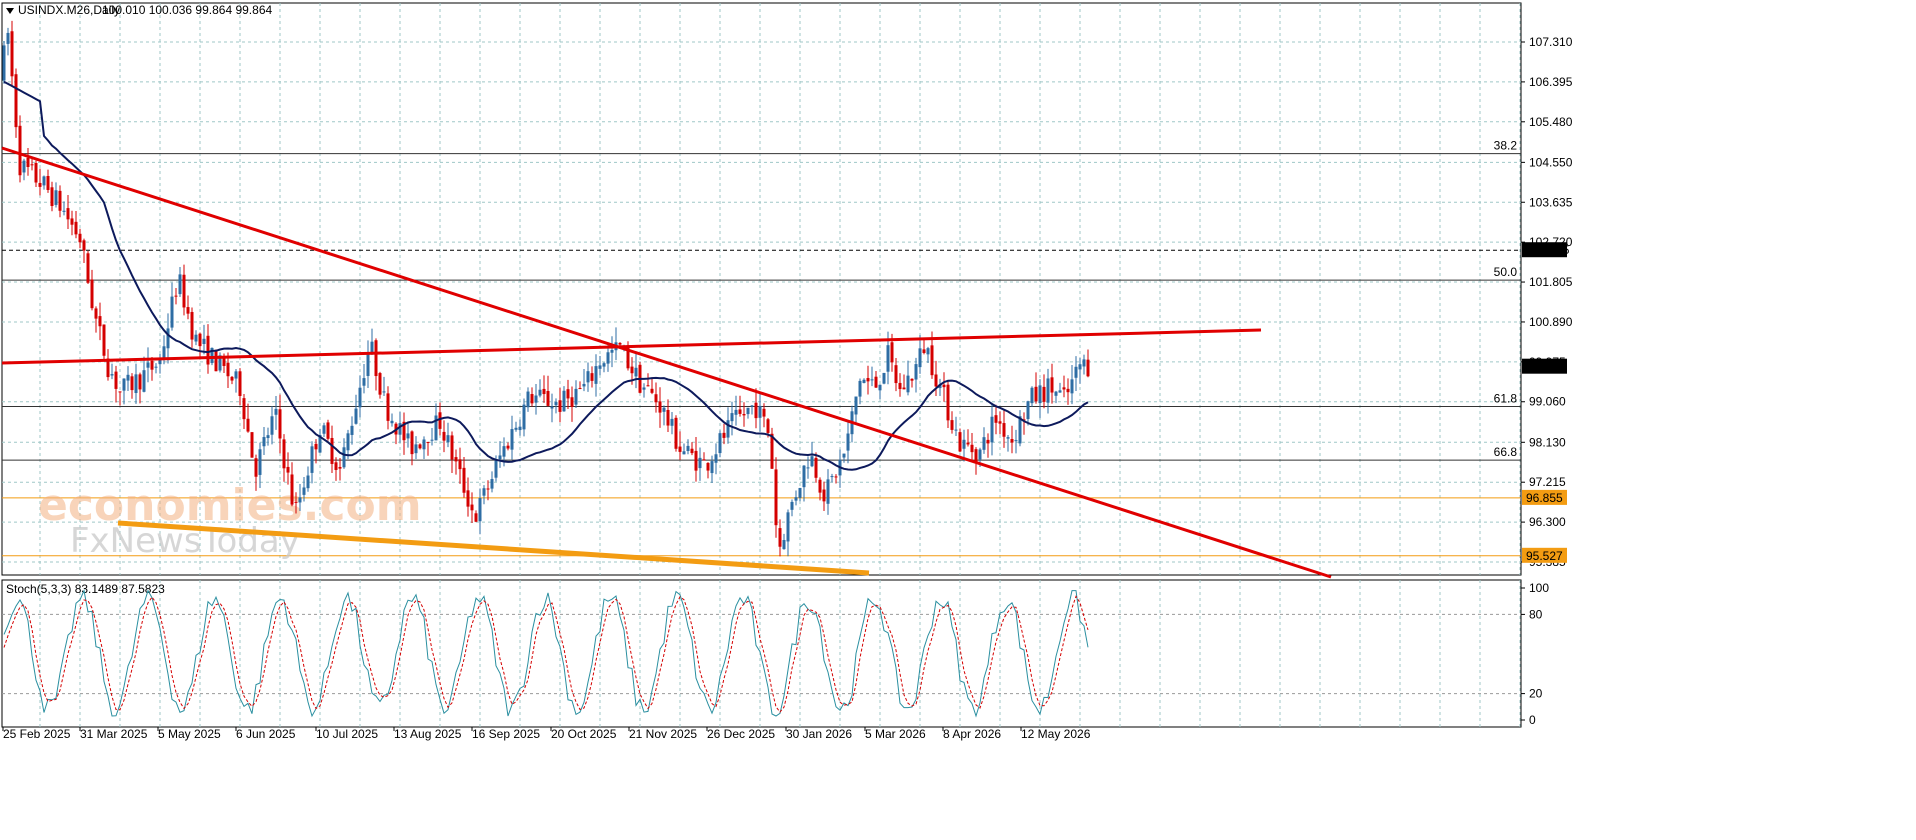 The width and height of the screenshot is (1916, 840). I want to click on stochastic-title: Stoch(5,3,3) 83.1489 87.5823, so click(85, 589).